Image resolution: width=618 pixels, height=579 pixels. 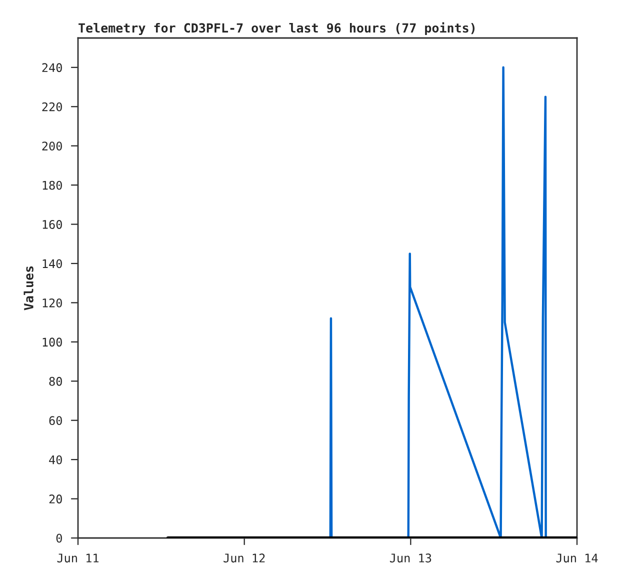 What do you see at coordinates (52, 146) in the screenshot?
I see `y-tick-label: 200` at bounding box center [52, 146].